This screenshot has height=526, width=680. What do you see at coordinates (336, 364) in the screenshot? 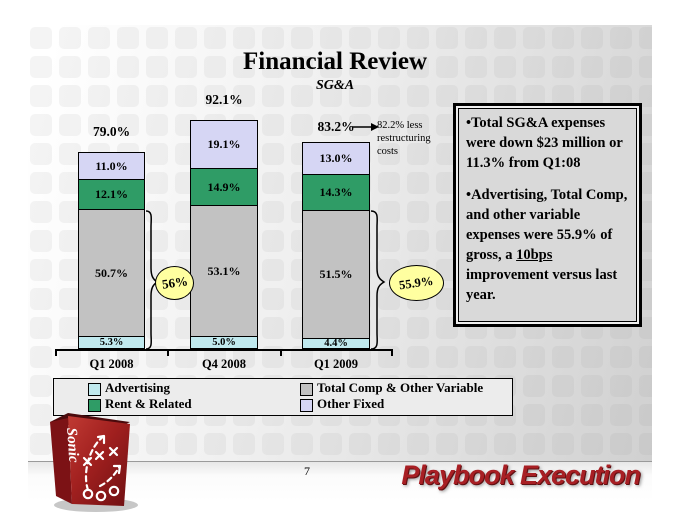
I see `category-q1-2009: Q1 2009` at bounding box center [336, 364].